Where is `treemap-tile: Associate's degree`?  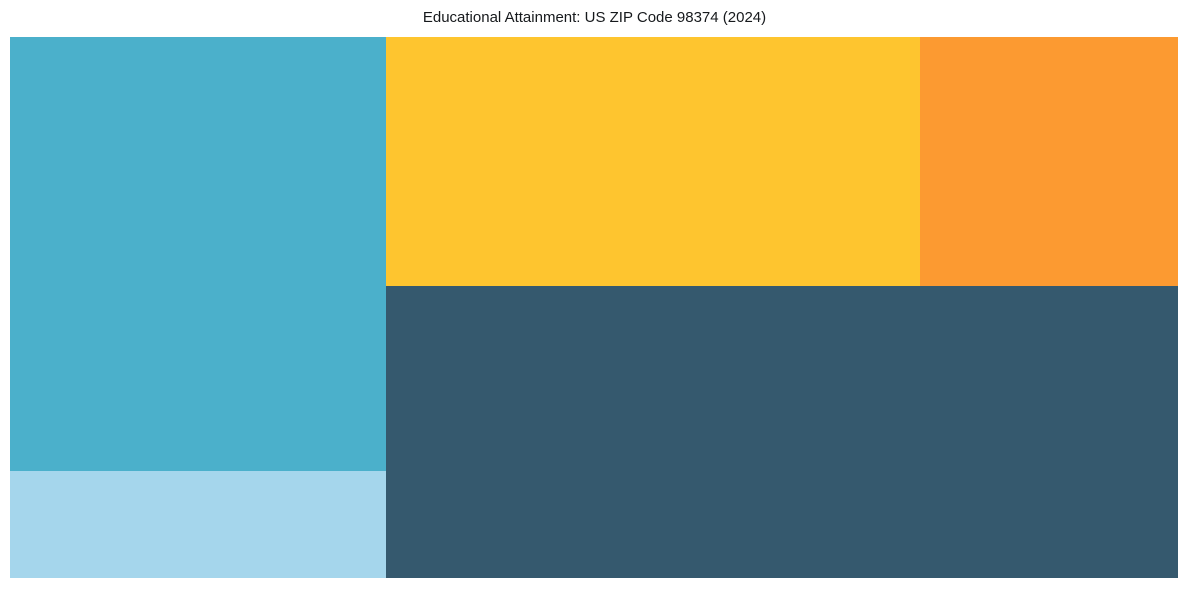 treemap-tile: Associate's degree is located at coordinates (1048, 162).